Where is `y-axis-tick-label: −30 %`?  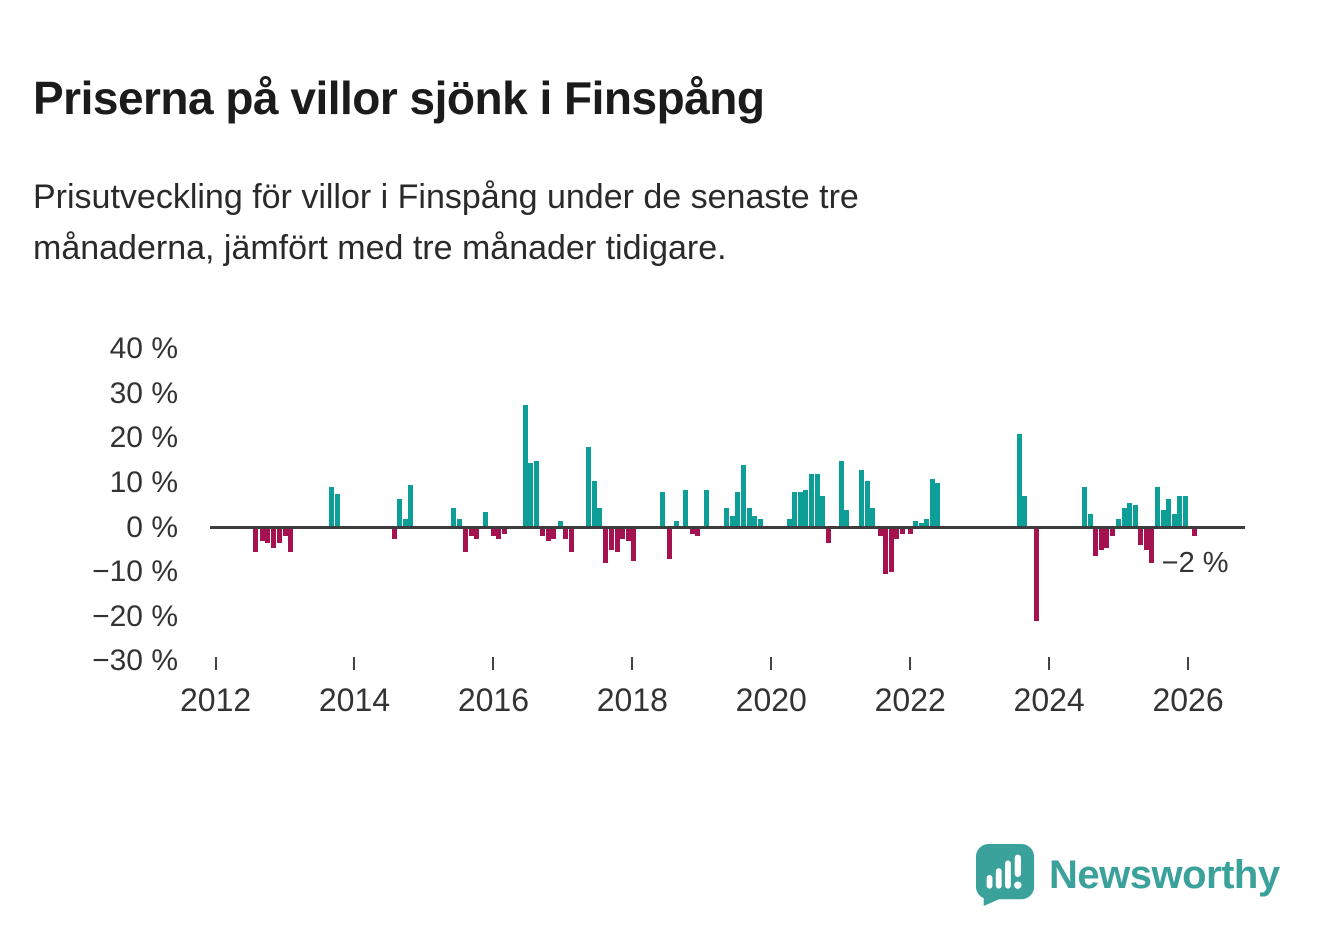
y-axis-tick-label: −30 % is located at coordinates (135, 661).